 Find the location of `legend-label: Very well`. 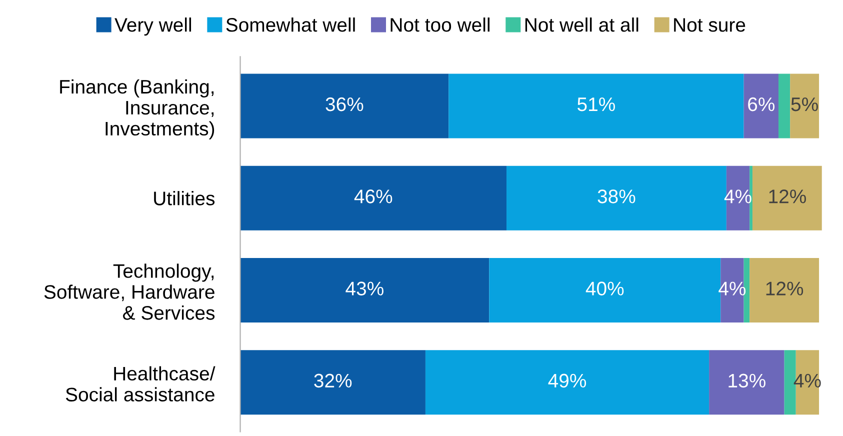

legend-label: Very well is located at coordinates (153, 27).